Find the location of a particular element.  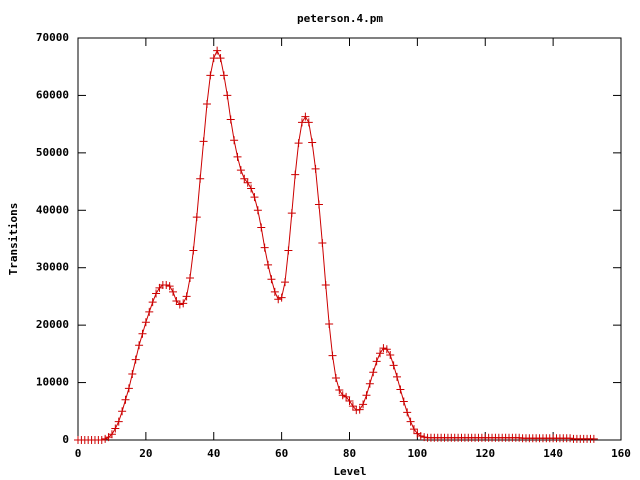

x-tick-label: 40 is located at coordinates (213, 453).